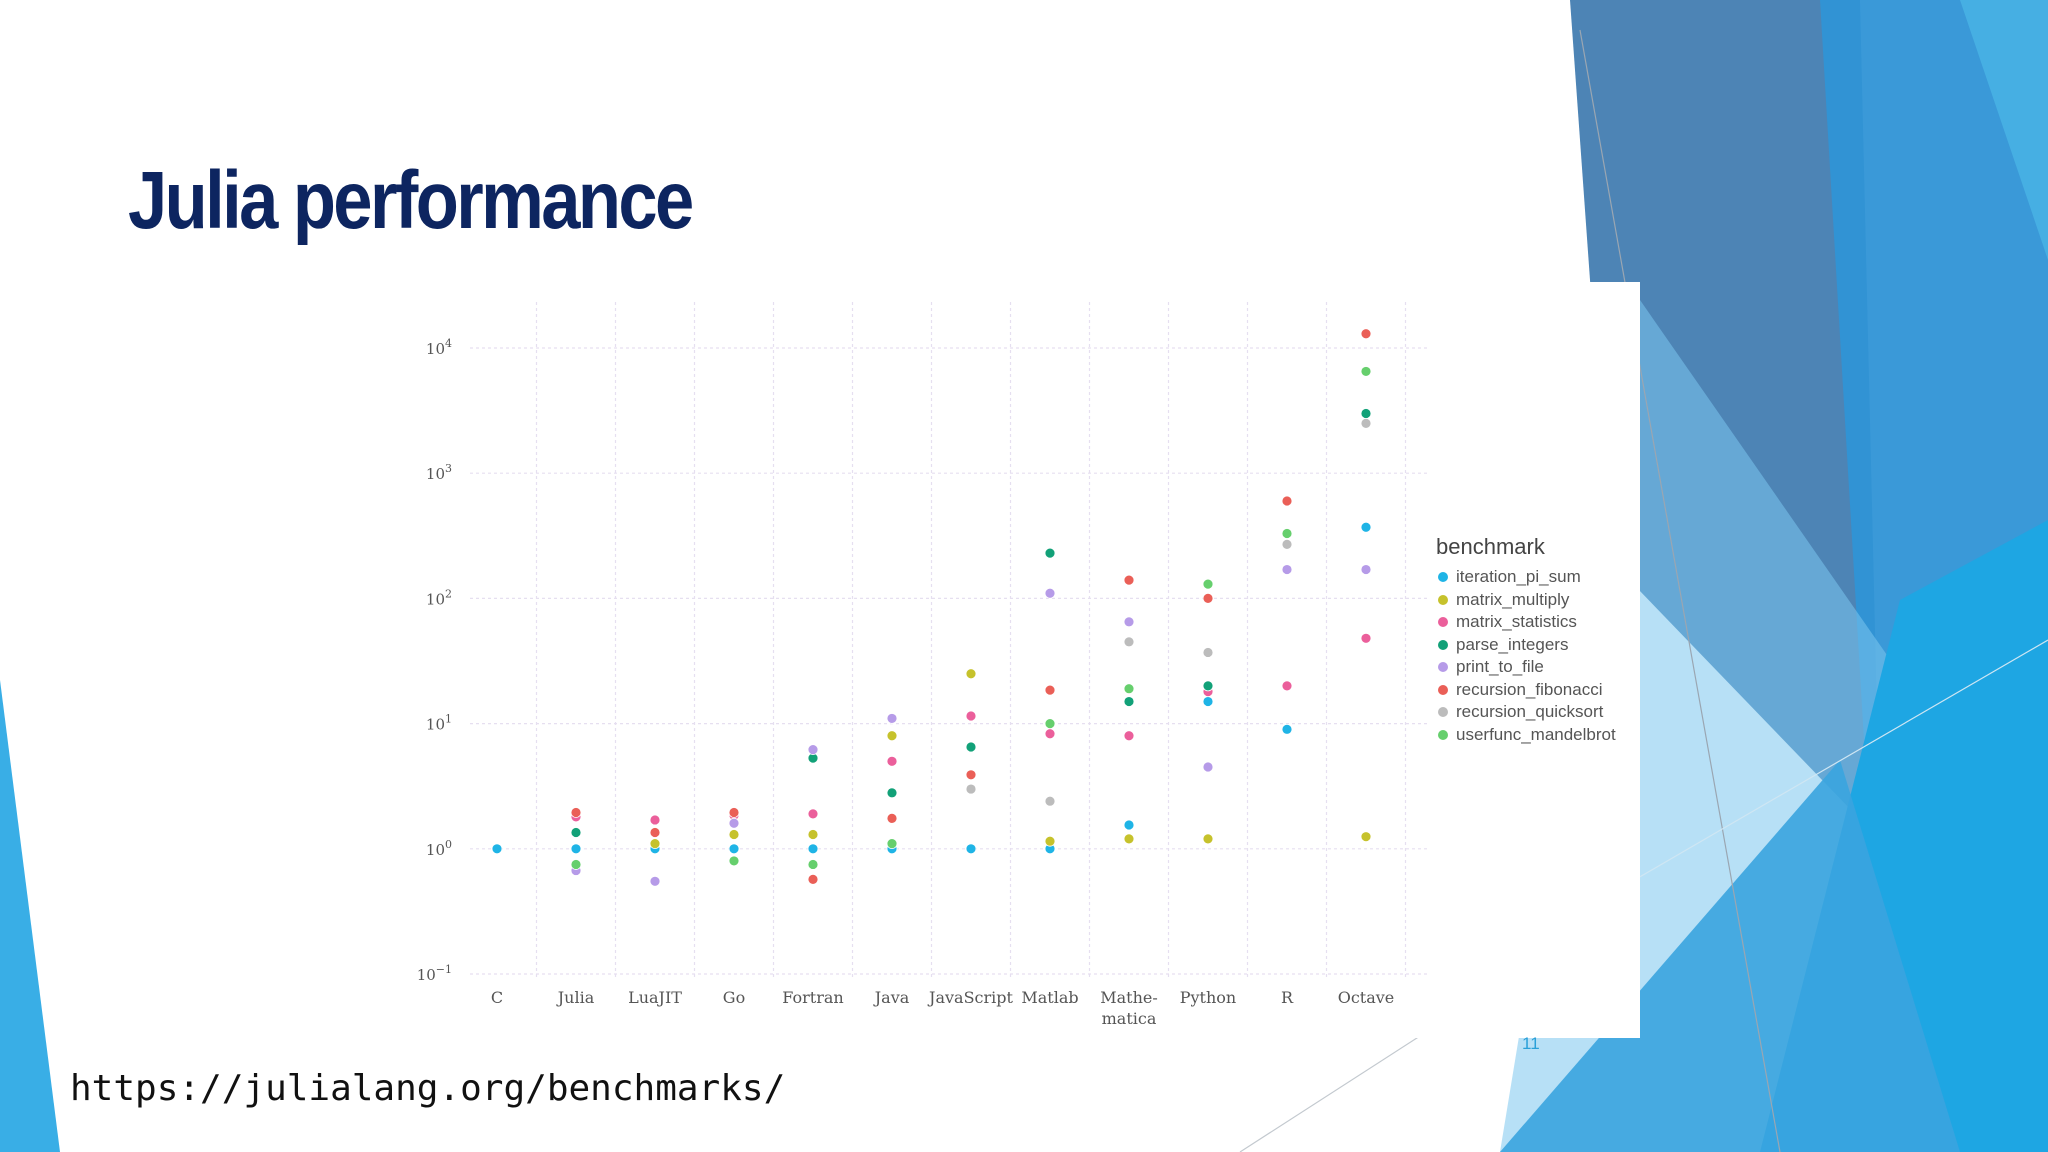  What do you see at coordinates (734, 997) in the screenshot?
I see `x-tick-label: Go` at bounding box center [734, 997].